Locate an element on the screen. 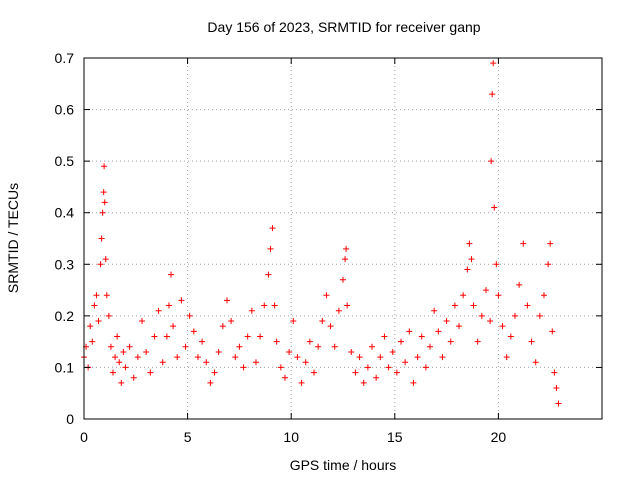  y-tick-label: 0.1 is located at coordinates (65, 367).